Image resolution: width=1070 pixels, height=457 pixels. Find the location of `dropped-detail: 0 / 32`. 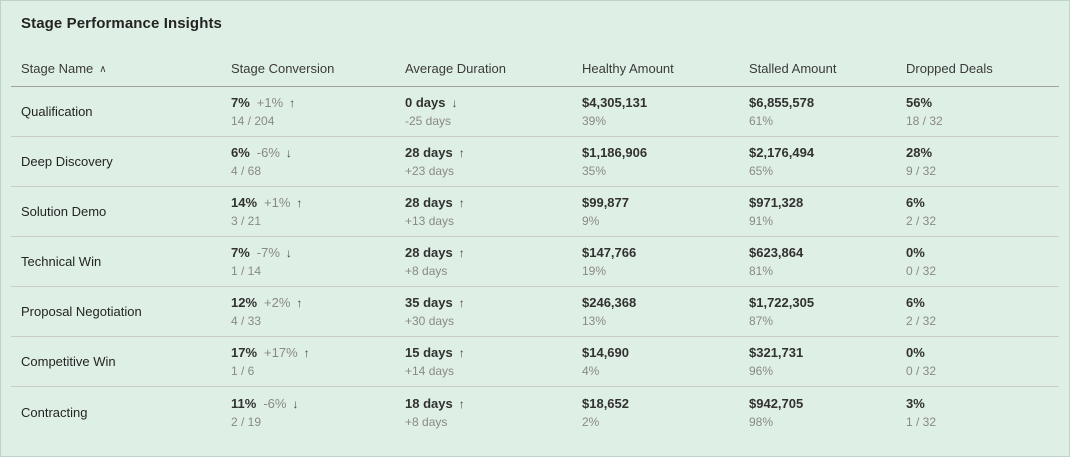

dropped-detail: 0 / 32 is located at coordinates (921, 271).